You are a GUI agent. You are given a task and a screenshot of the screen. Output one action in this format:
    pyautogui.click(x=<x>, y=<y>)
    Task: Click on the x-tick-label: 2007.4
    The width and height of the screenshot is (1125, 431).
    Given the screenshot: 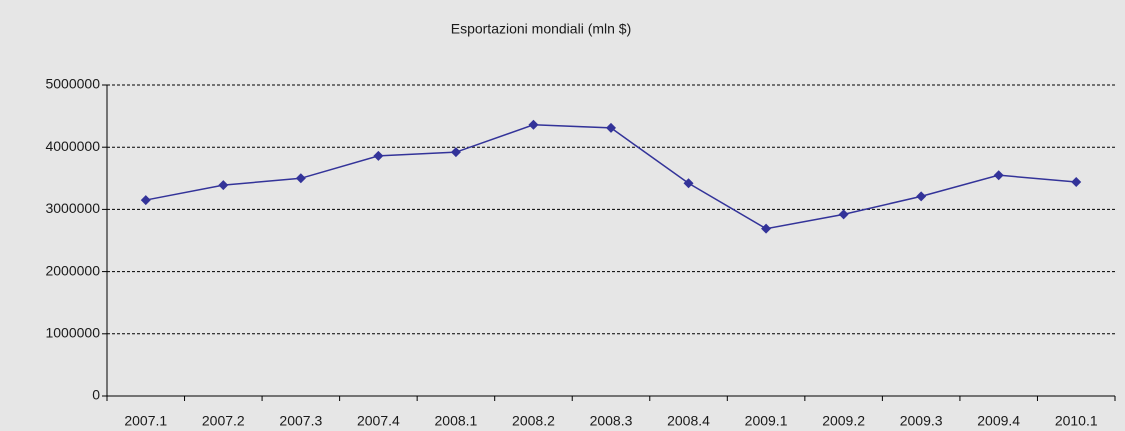 What is the action you would take?
    pyautogui.click(x=378, y=421)
    